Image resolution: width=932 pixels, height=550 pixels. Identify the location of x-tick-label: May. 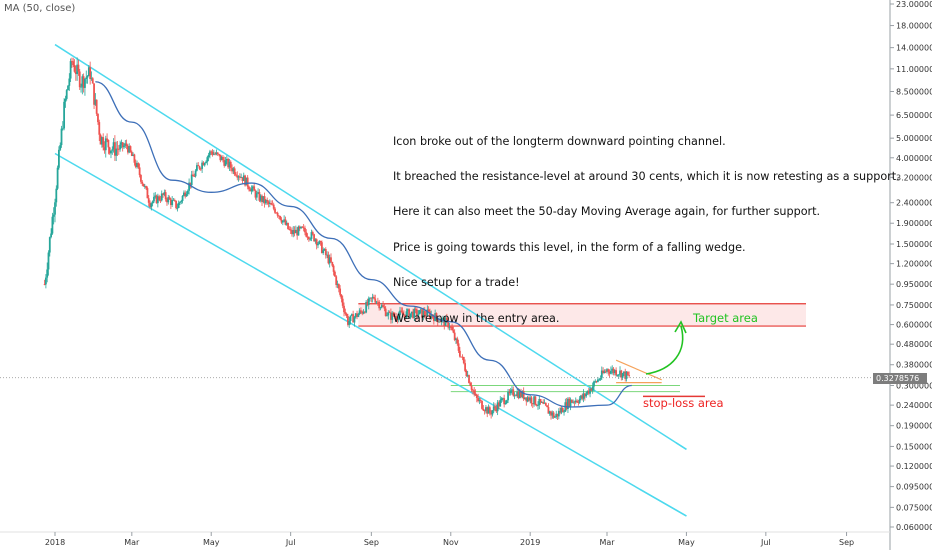
(686, 542).